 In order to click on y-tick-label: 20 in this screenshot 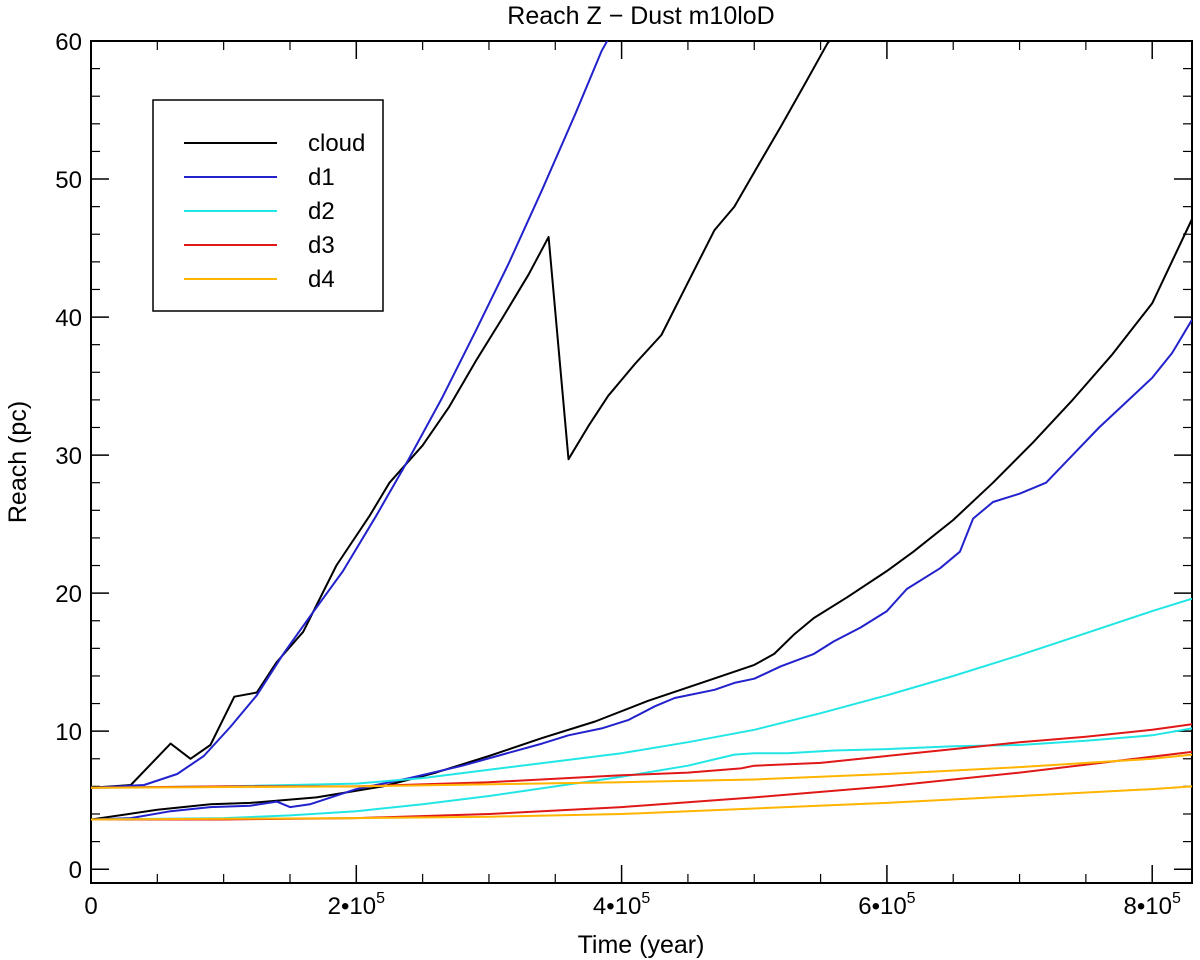, I will do `click(68, 594)`.